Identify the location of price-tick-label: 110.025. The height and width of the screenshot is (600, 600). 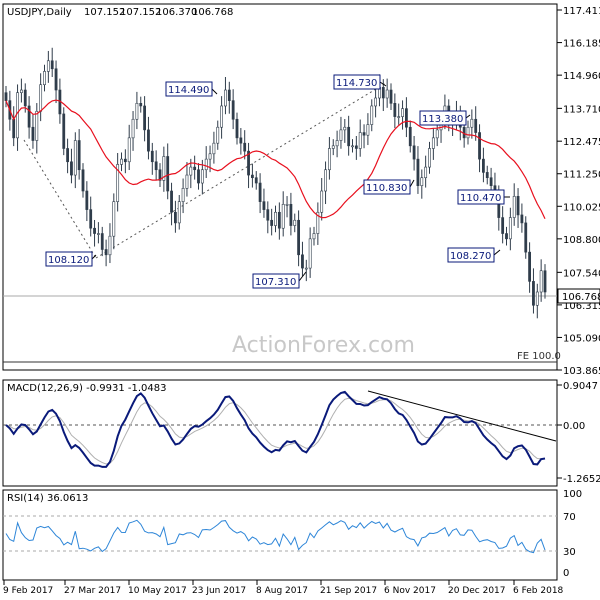
(581, 207).